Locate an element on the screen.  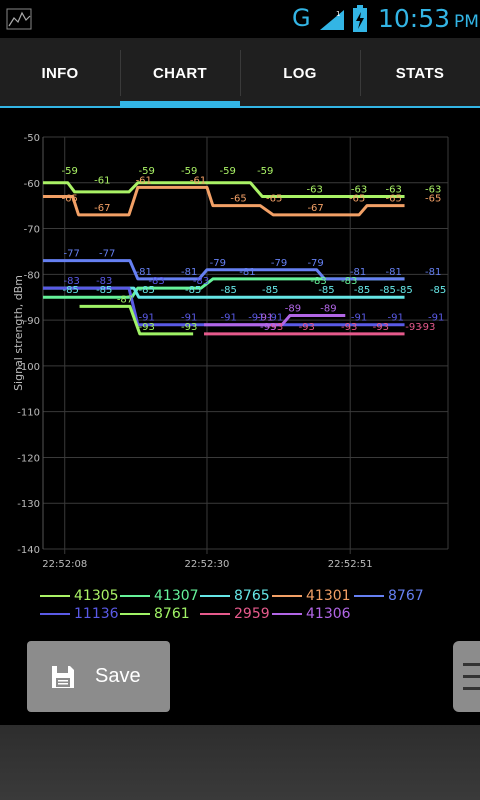
legend-item: 8767 is located at coordinates (389, 596).